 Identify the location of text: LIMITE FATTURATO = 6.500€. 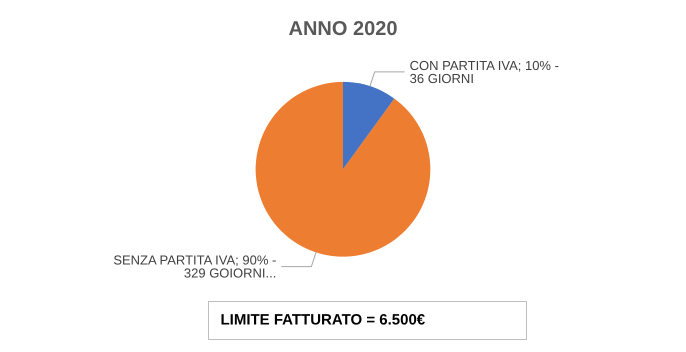
(323, 320).